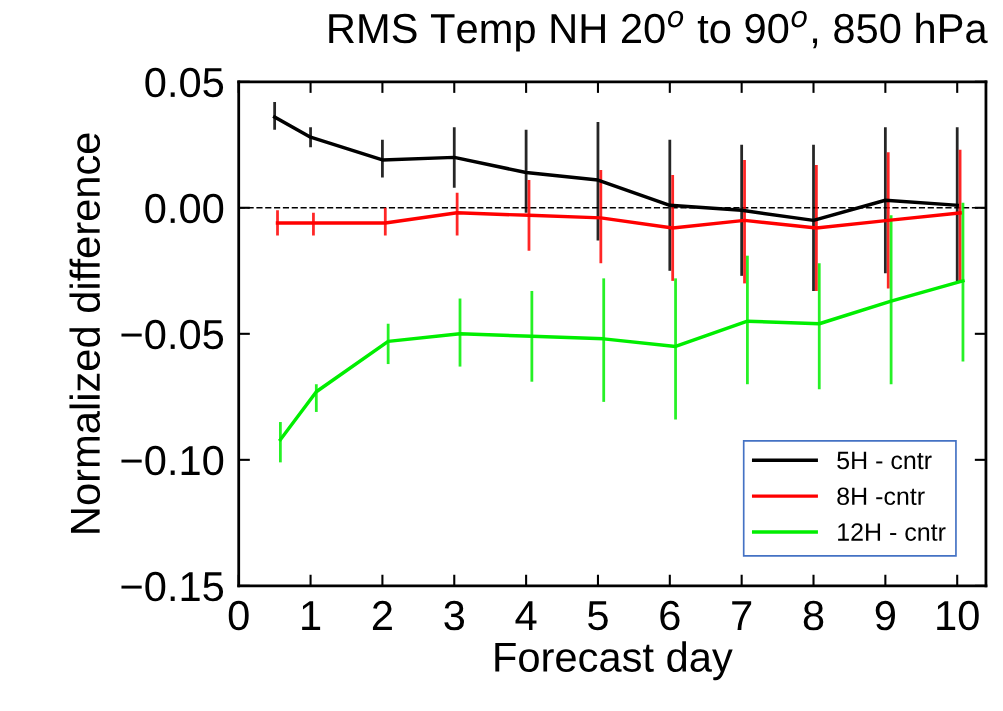 The width and height of the screenshot is (1003, 711). What do you see at coordinates (311, 615) in the screenshot?
I see `x-tick-label: 1` at bounding box center [311, 615].